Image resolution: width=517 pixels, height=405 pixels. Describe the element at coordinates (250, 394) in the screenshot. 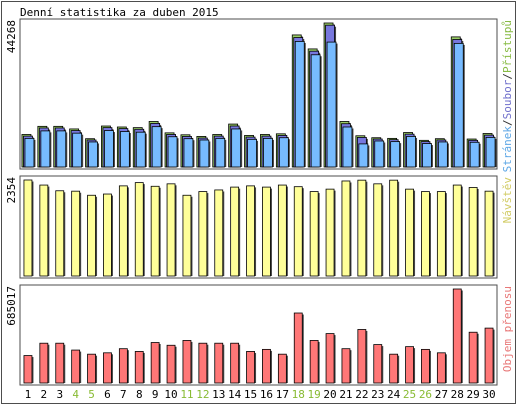

I see `x-tick-label: 15` at that location.